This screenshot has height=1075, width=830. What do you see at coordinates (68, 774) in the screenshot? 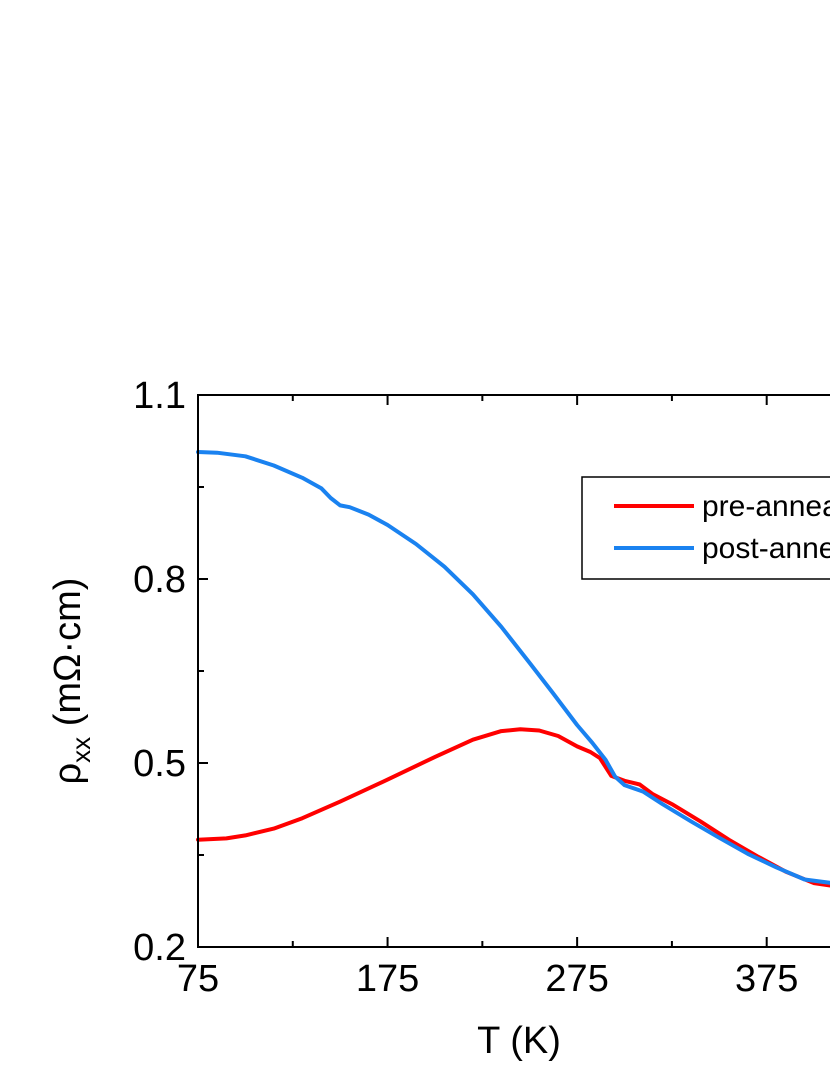
I see `y-axis-symbol: ρ` at bounding box center [68, 774].